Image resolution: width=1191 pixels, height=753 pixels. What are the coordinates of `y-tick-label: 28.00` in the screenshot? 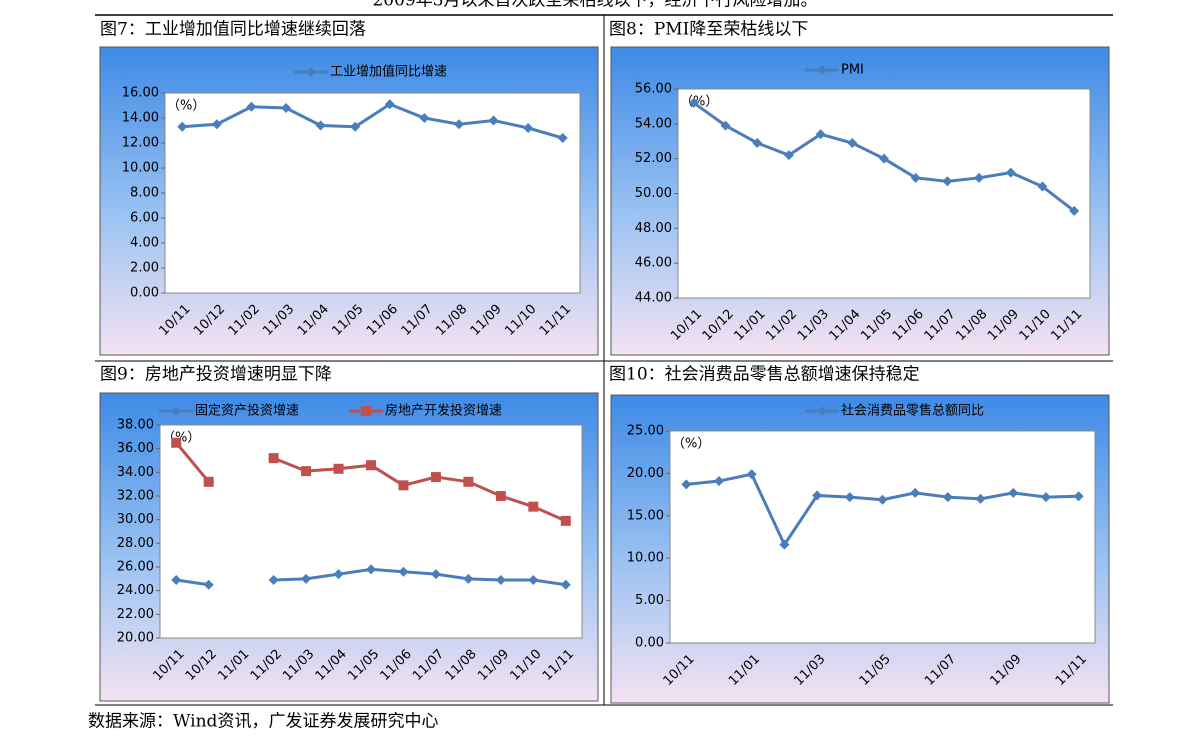 It's located at (135, 543).